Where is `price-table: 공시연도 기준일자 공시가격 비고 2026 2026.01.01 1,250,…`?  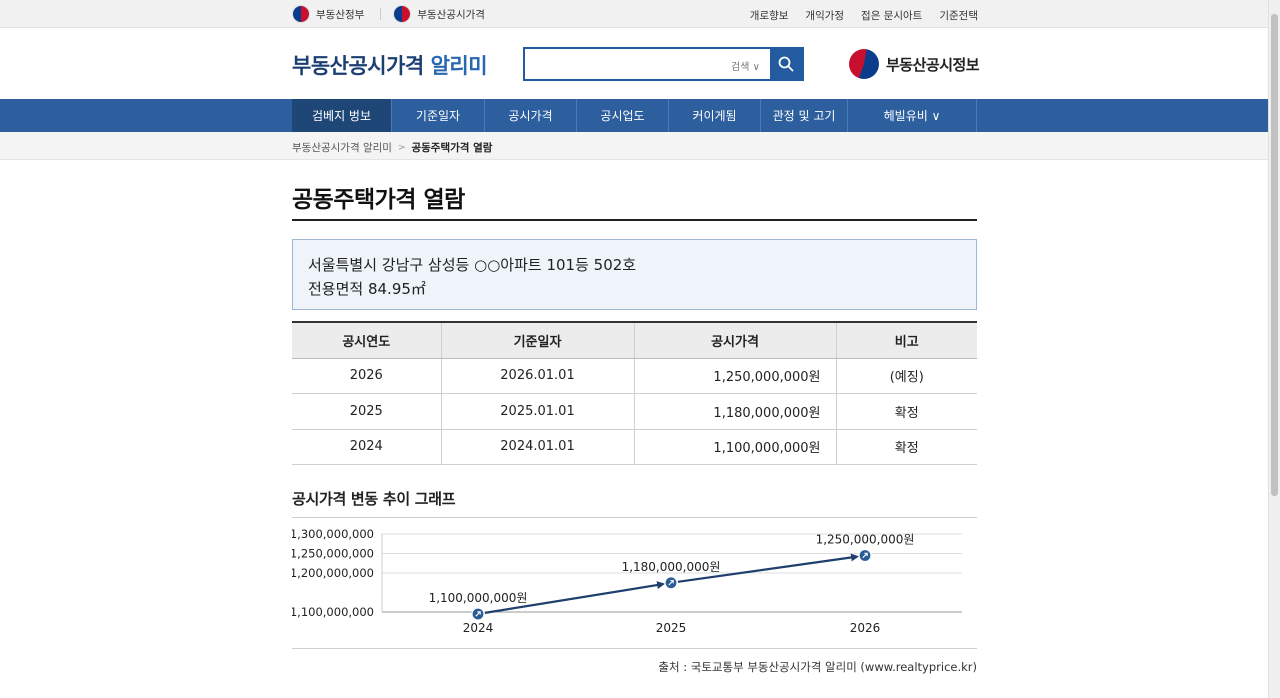
price-table: 공시연도 기준일자 공시가격 비고 2026 2026.01.01 1,250,… is located at coordinates (634, 393).